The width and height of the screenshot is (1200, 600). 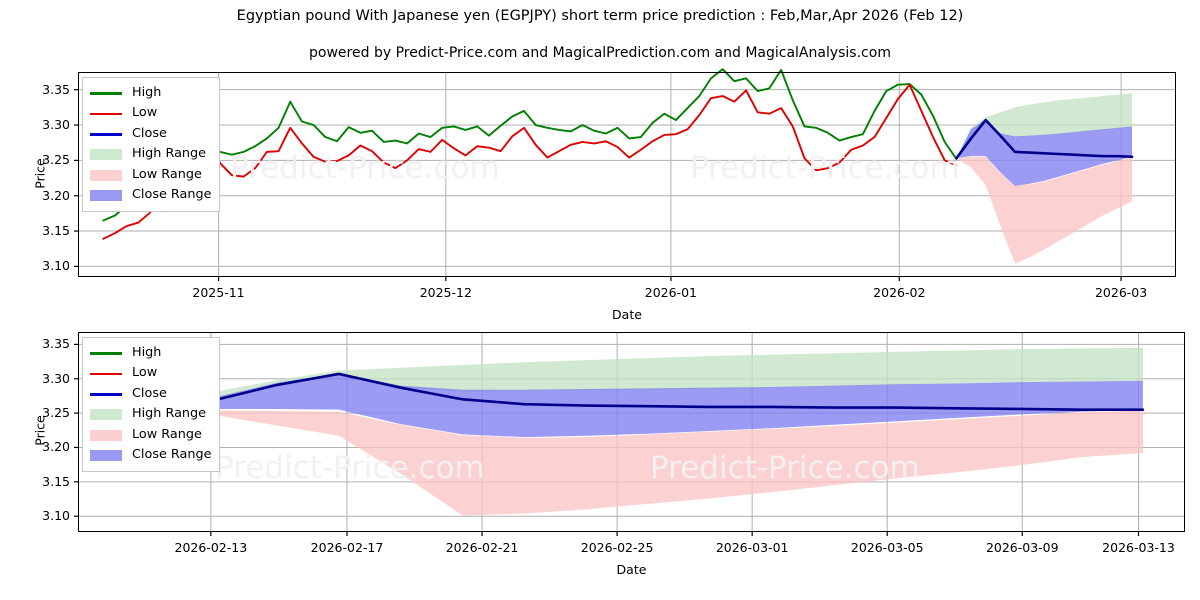 I want to click on x-axis-tick-label: 2026-03-05, so click(x=887, y=547).